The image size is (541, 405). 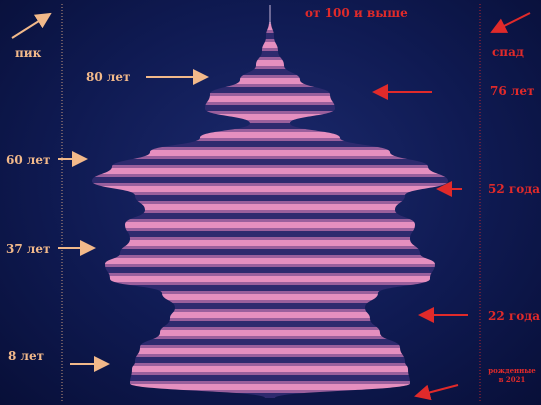 I want to click on right-annotation-born-2021: рожденные в 2021, so click(x=512, y=375).